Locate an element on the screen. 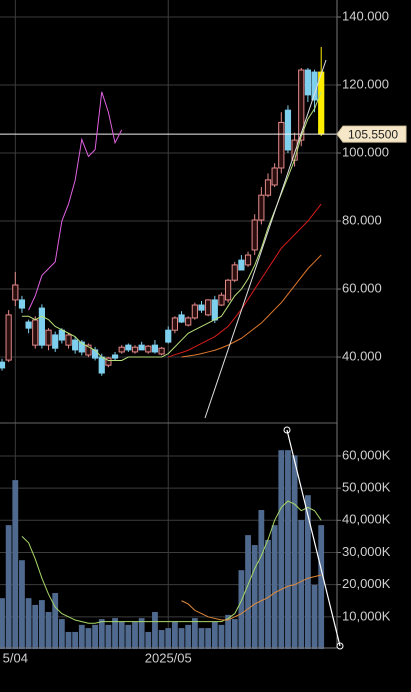  trend-line is located at coordinates (313, 538).